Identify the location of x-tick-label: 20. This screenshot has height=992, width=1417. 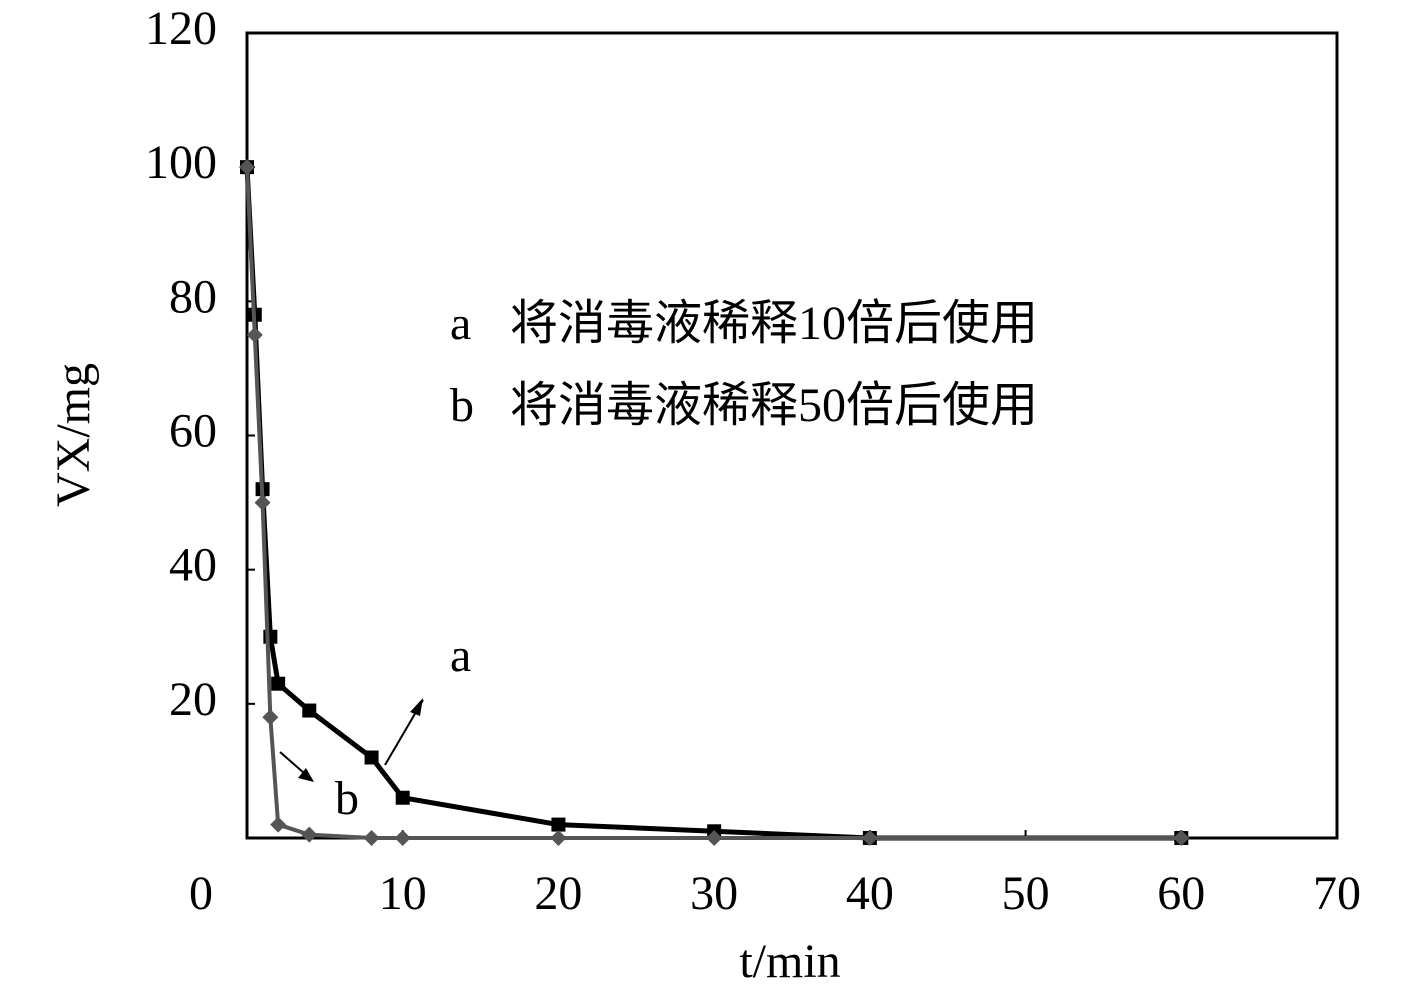
(558, 893).